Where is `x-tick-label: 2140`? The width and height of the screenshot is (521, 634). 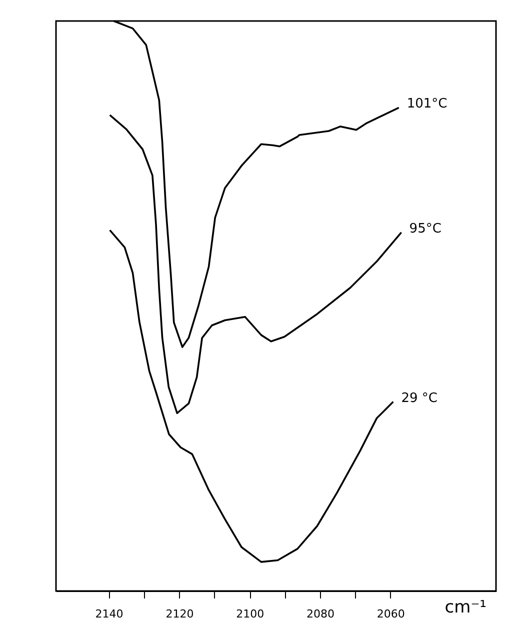 x-tick-label: 2140 is located at coordinates (109, 614).